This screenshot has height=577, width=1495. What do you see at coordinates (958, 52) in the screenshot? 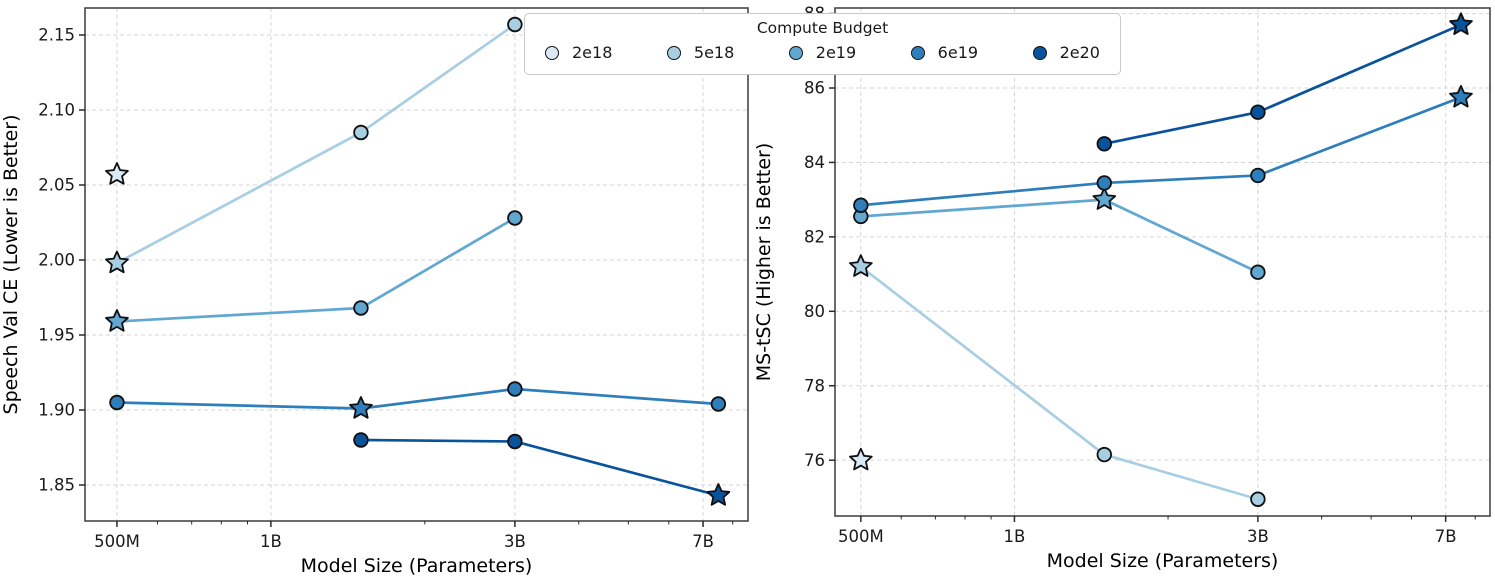
I see `legend-entry-label: 6e19` at bounding box center [958, 52].